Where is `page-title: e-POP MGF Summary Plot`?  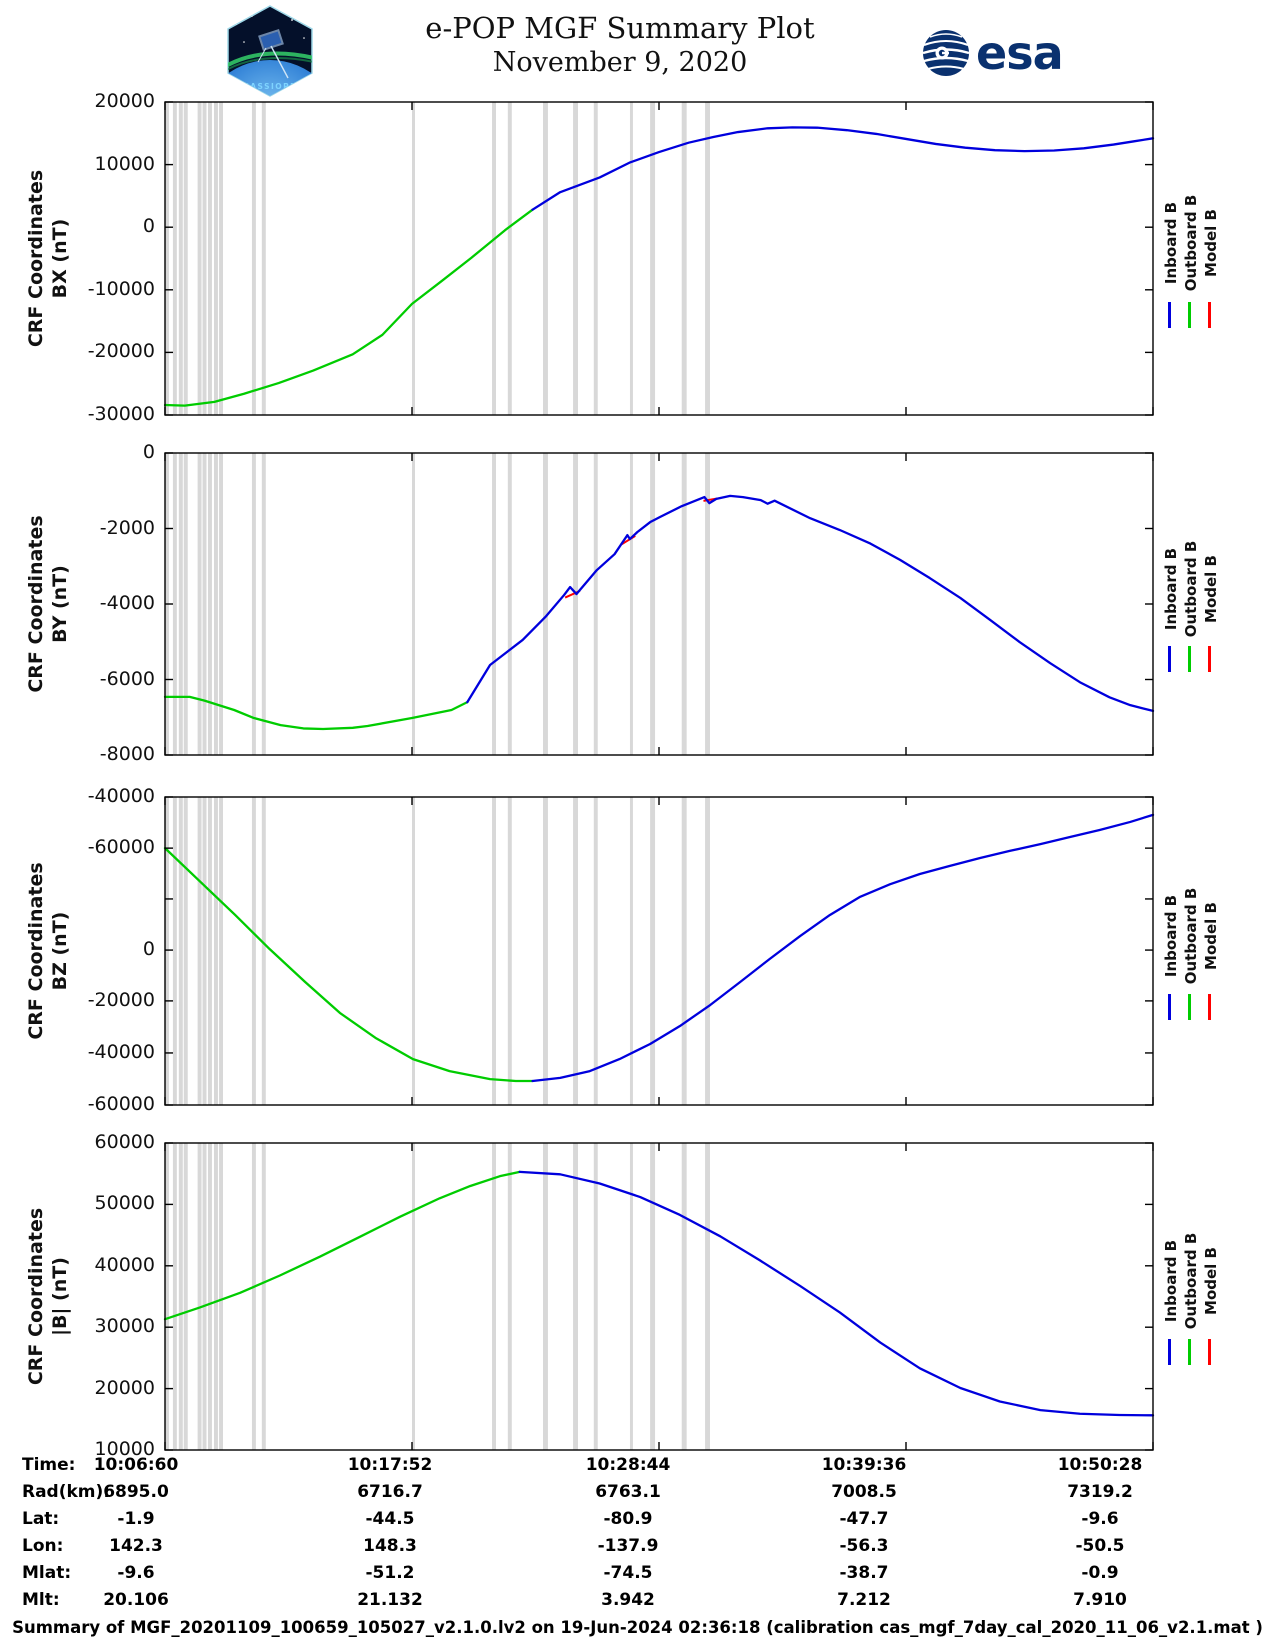
page-title: e-POP MGF Summary Plot is located at coordinates (620, 28).